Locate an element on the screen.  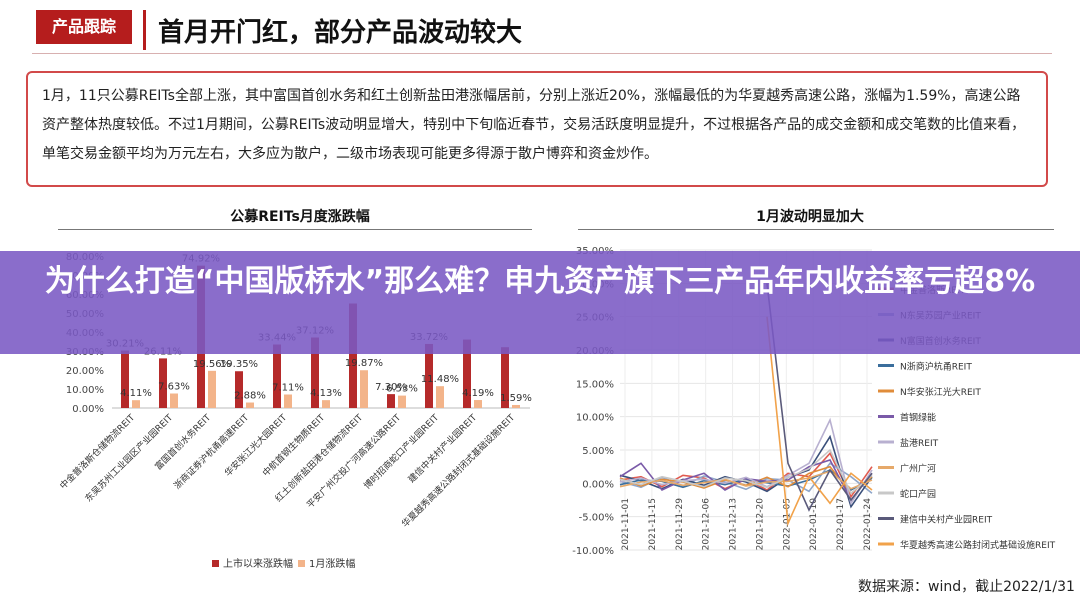
line-xtick-label: 2021-12-20 is located at coordinates (760, 524).